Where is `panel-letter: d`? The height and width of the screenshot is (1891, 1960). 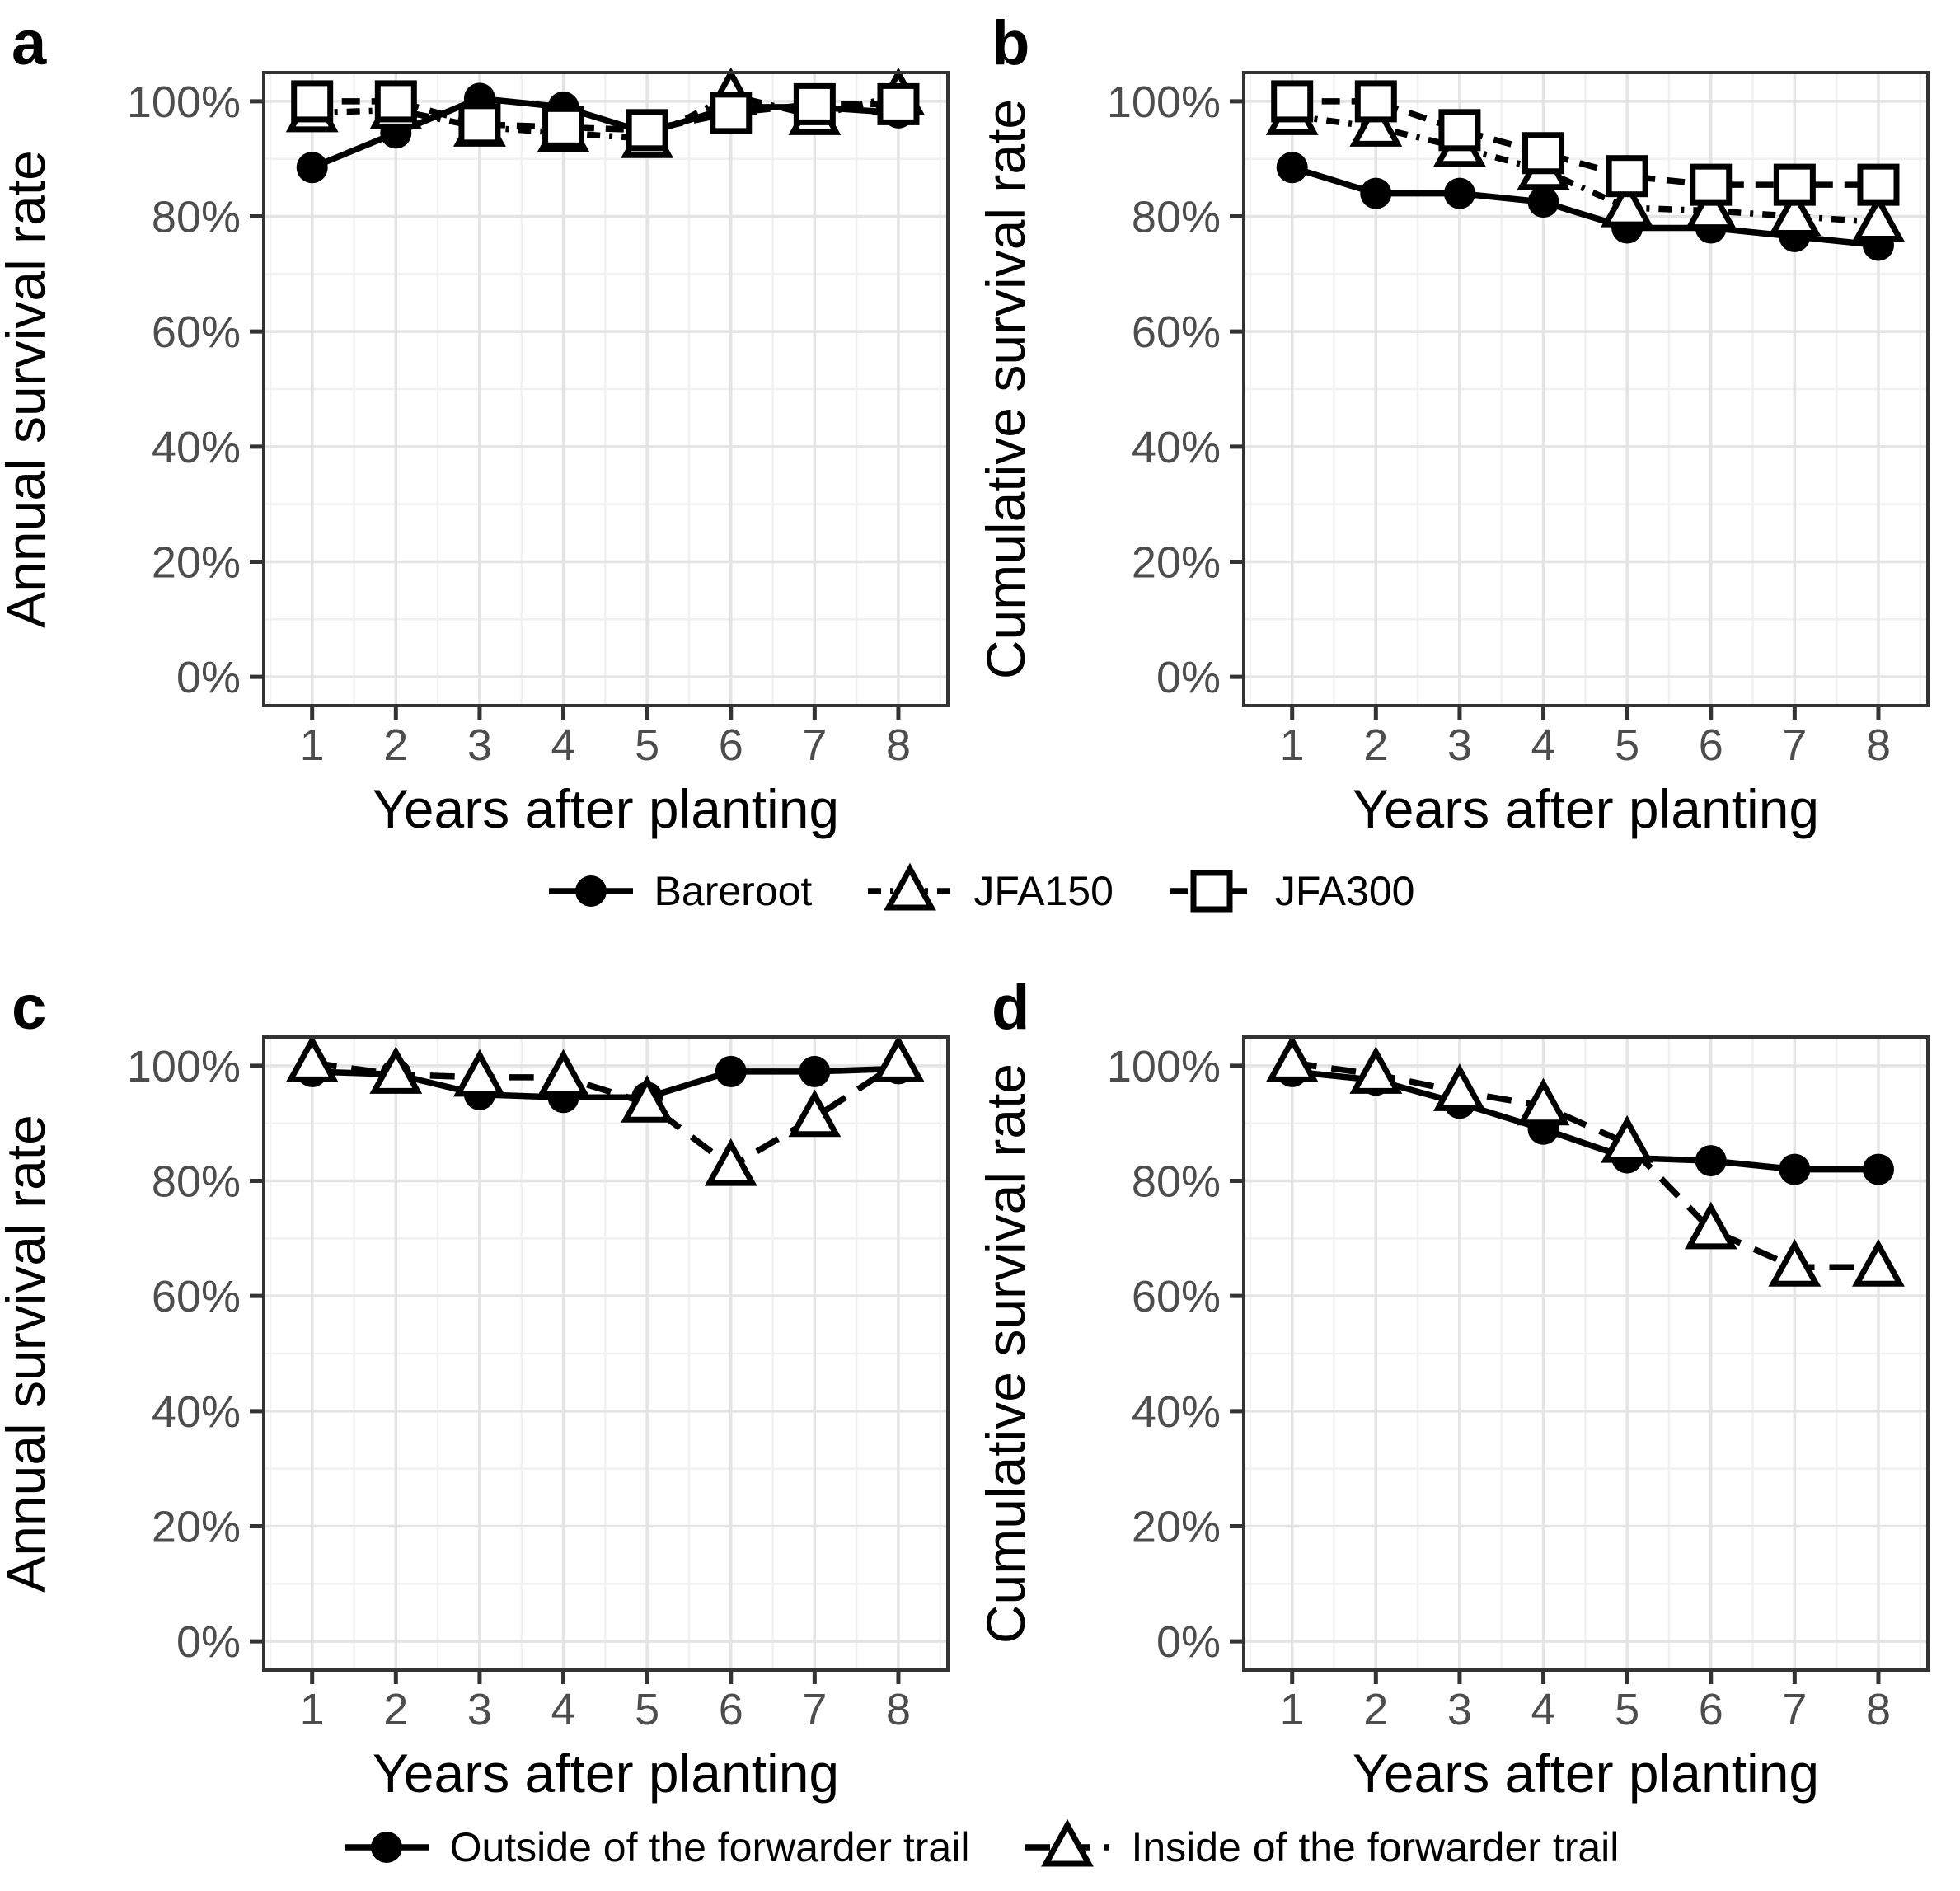 panel-letter: d is located at coordinates (1011, 1008).